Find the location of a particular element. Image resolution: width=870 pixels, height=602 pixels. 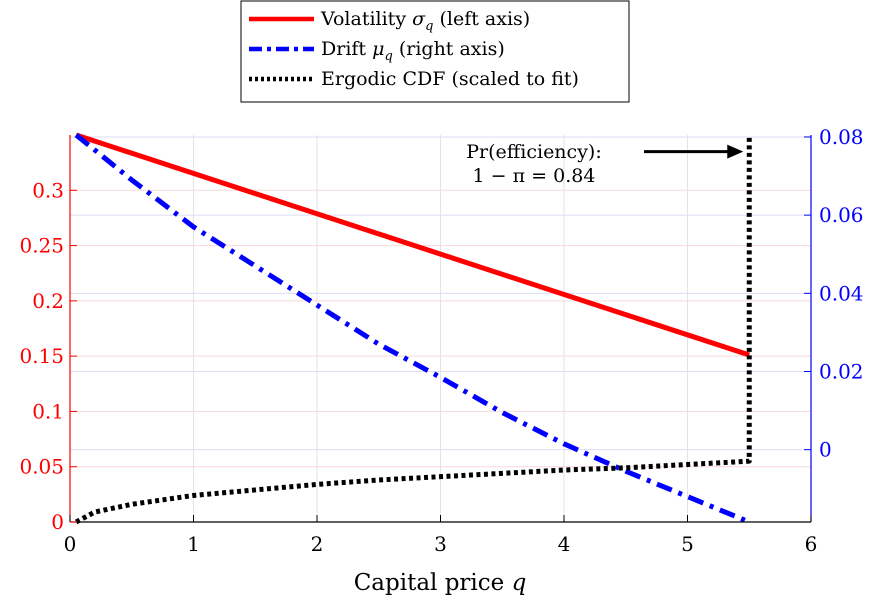

right-tick-label: 0 is located at coordinates (825, 450).